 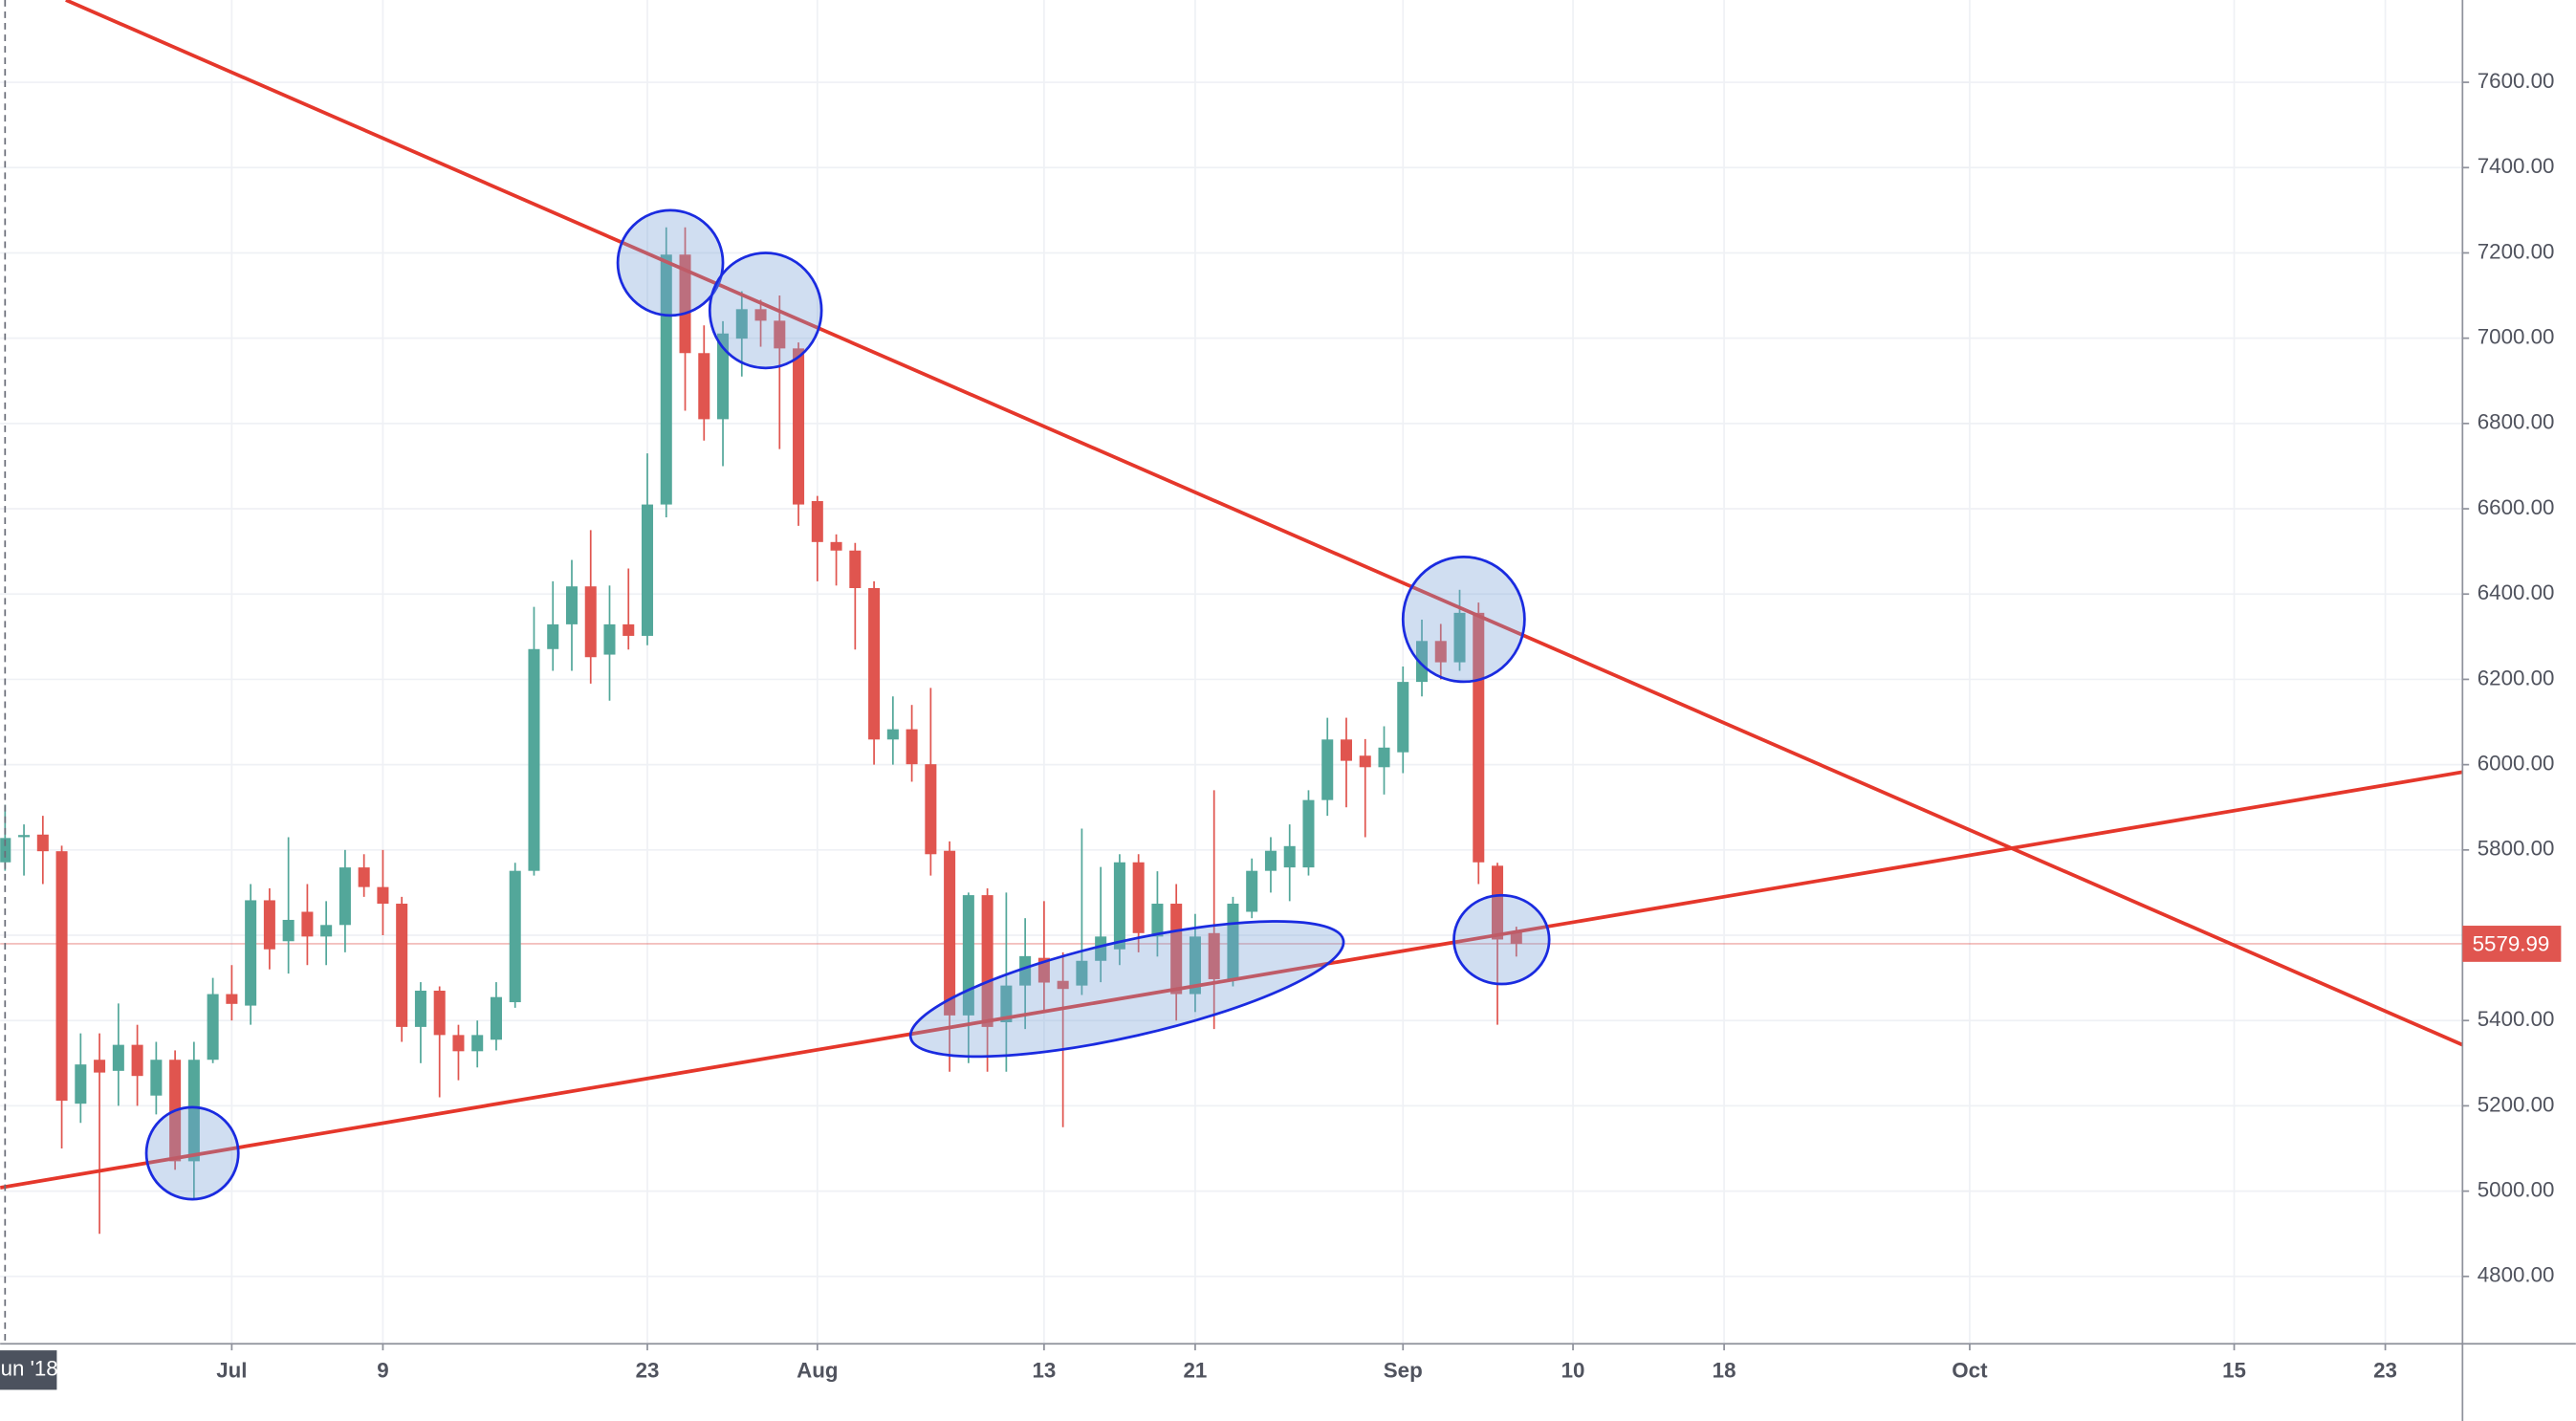 I want to click on last-price-box, so click(x=2512, y=944).